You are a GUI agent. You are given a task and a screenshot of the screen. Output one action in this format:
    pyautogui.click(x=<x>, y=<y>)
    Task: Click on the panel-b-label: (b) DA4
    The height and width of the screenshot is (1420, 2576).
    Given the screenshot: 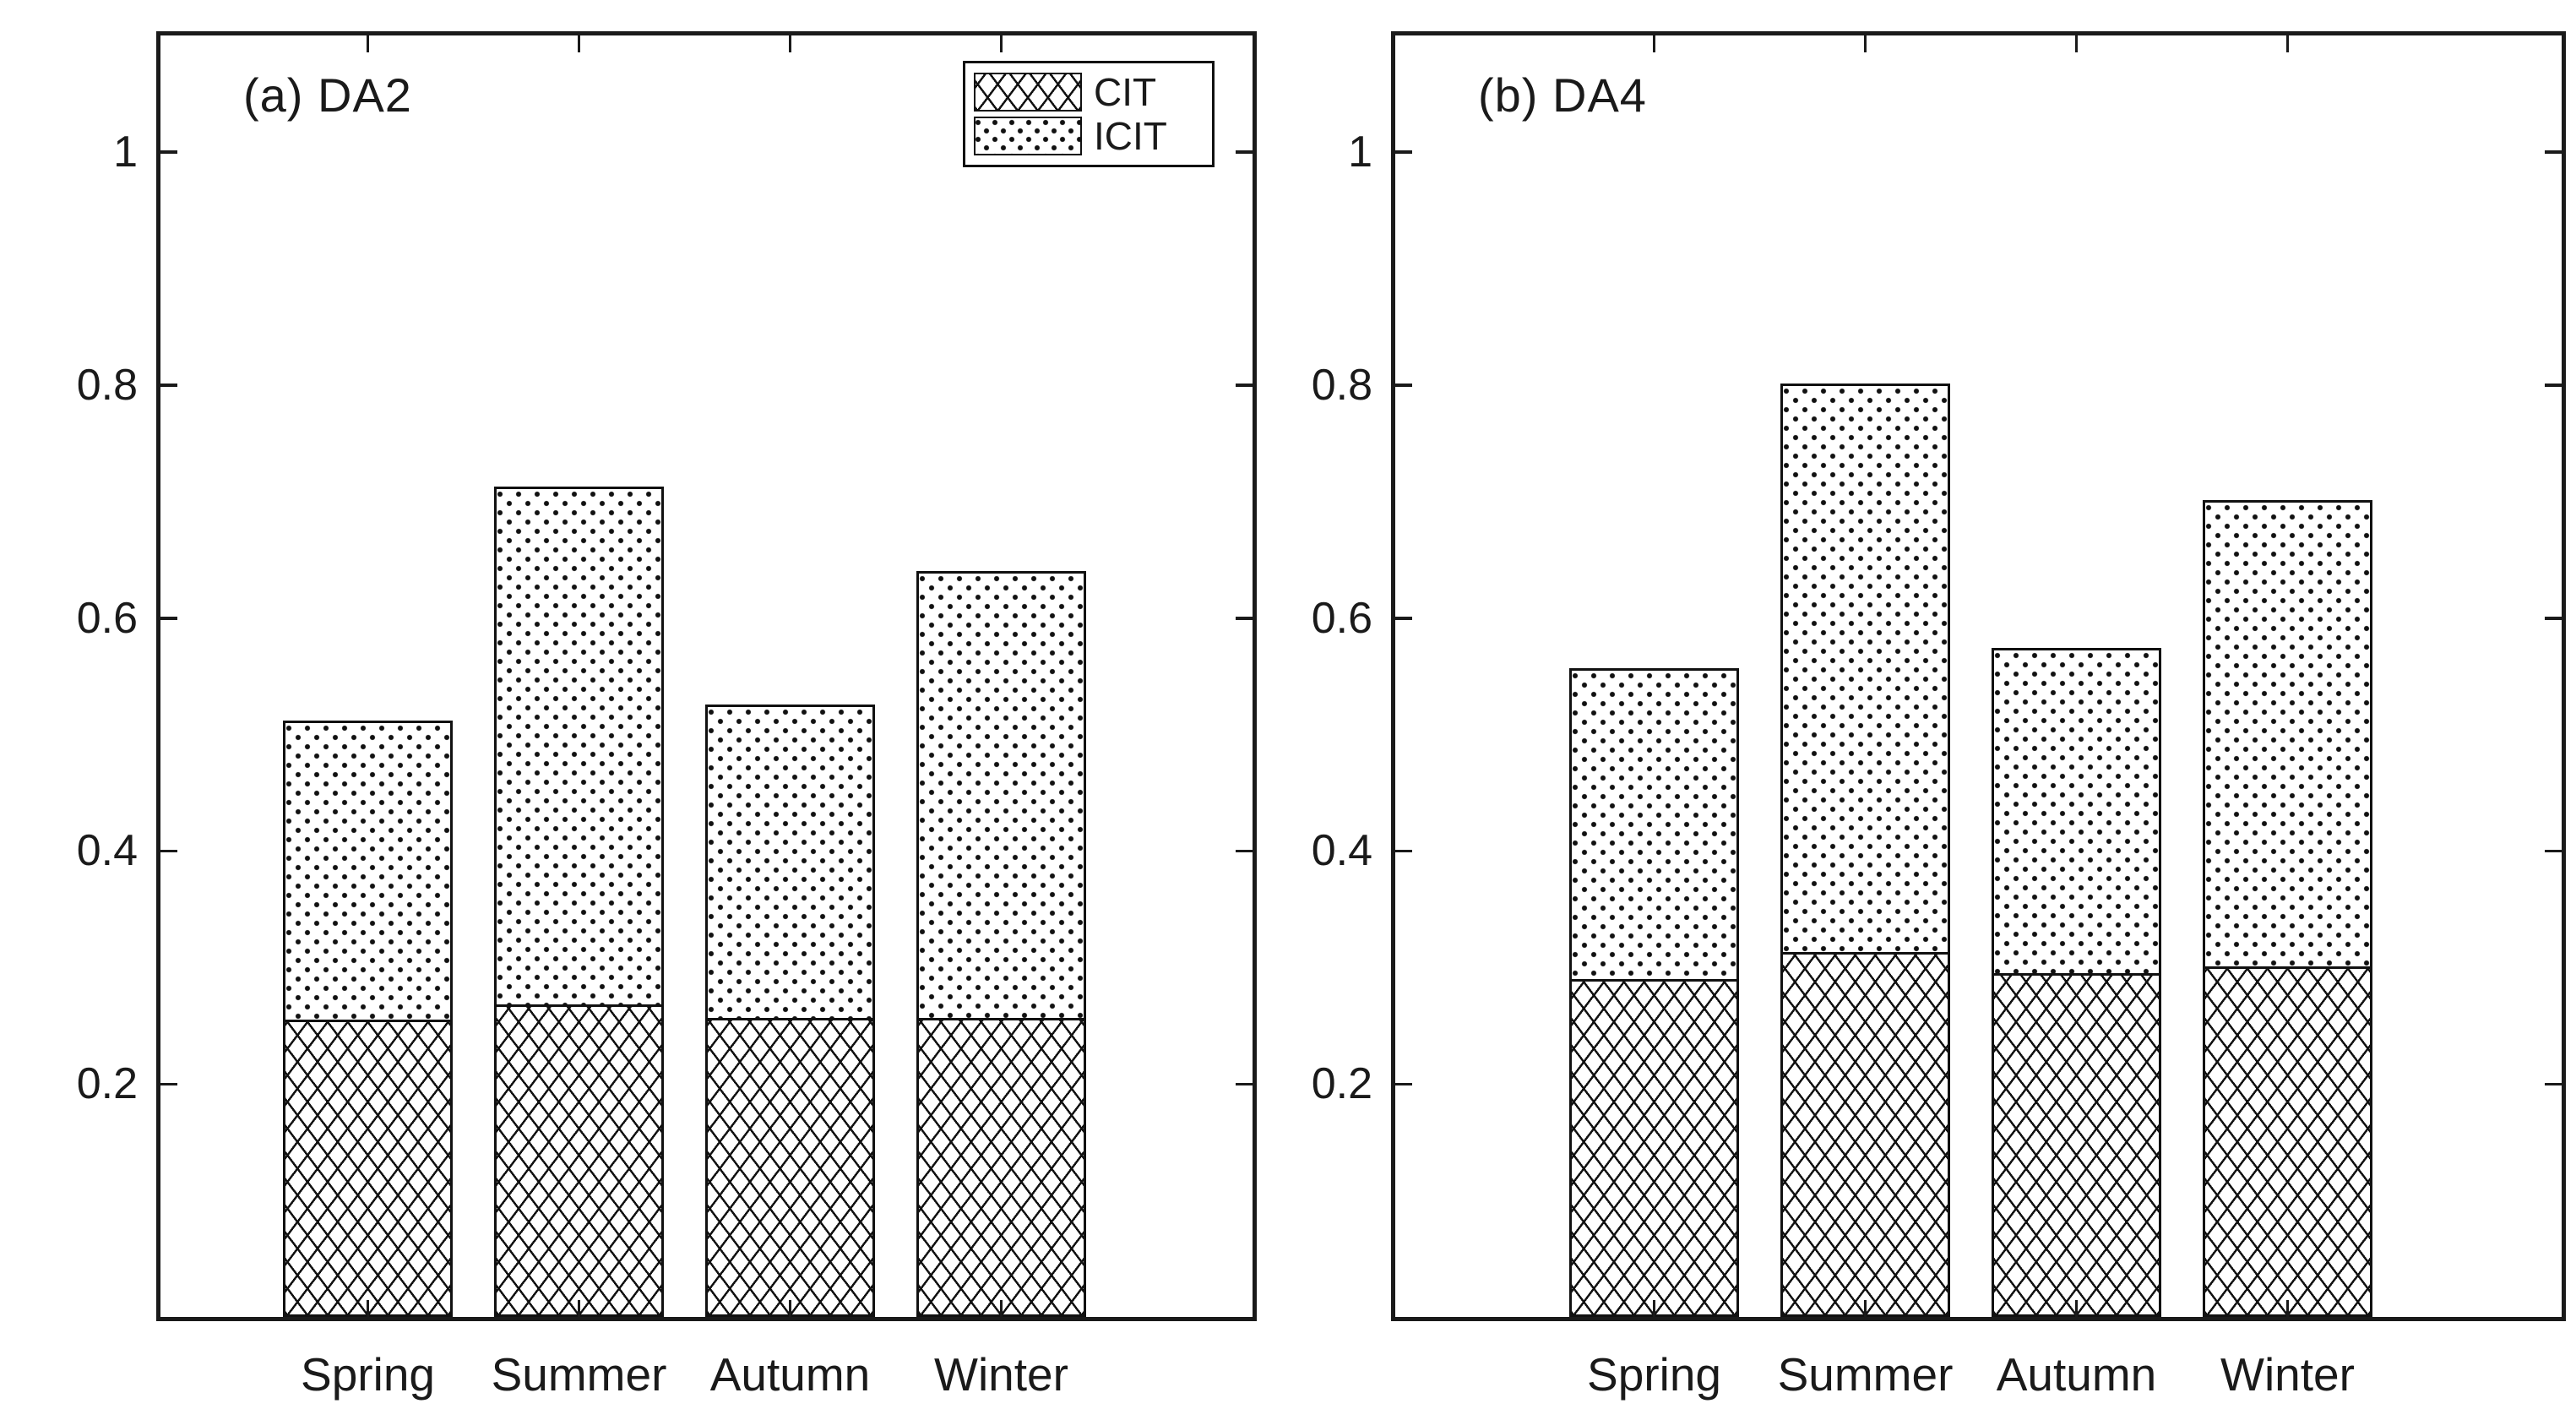 What is the action you would take?
    pyautogui.click(x=1562, y=95)
    